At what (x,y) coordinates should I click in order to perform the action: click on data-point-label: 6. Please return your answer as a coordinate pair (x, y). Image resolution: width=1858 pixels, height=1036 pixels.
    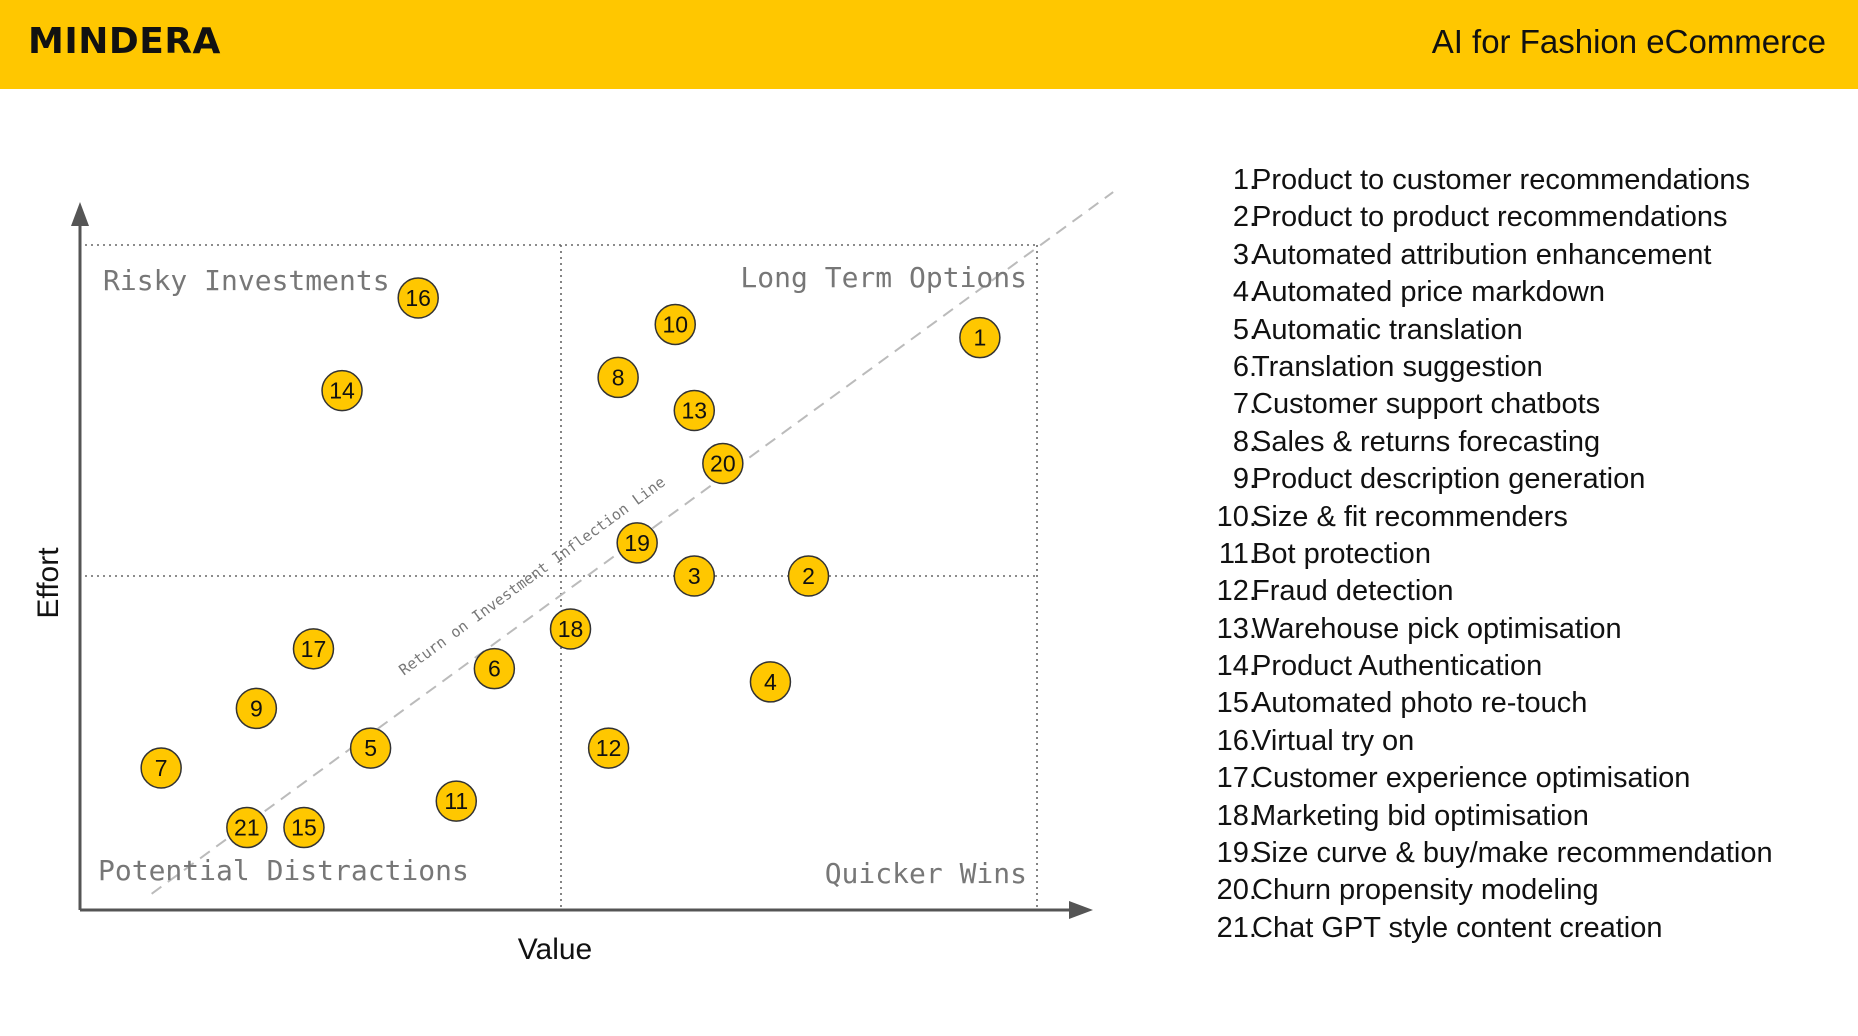
    Looking at the image, I should click on (494, 669).